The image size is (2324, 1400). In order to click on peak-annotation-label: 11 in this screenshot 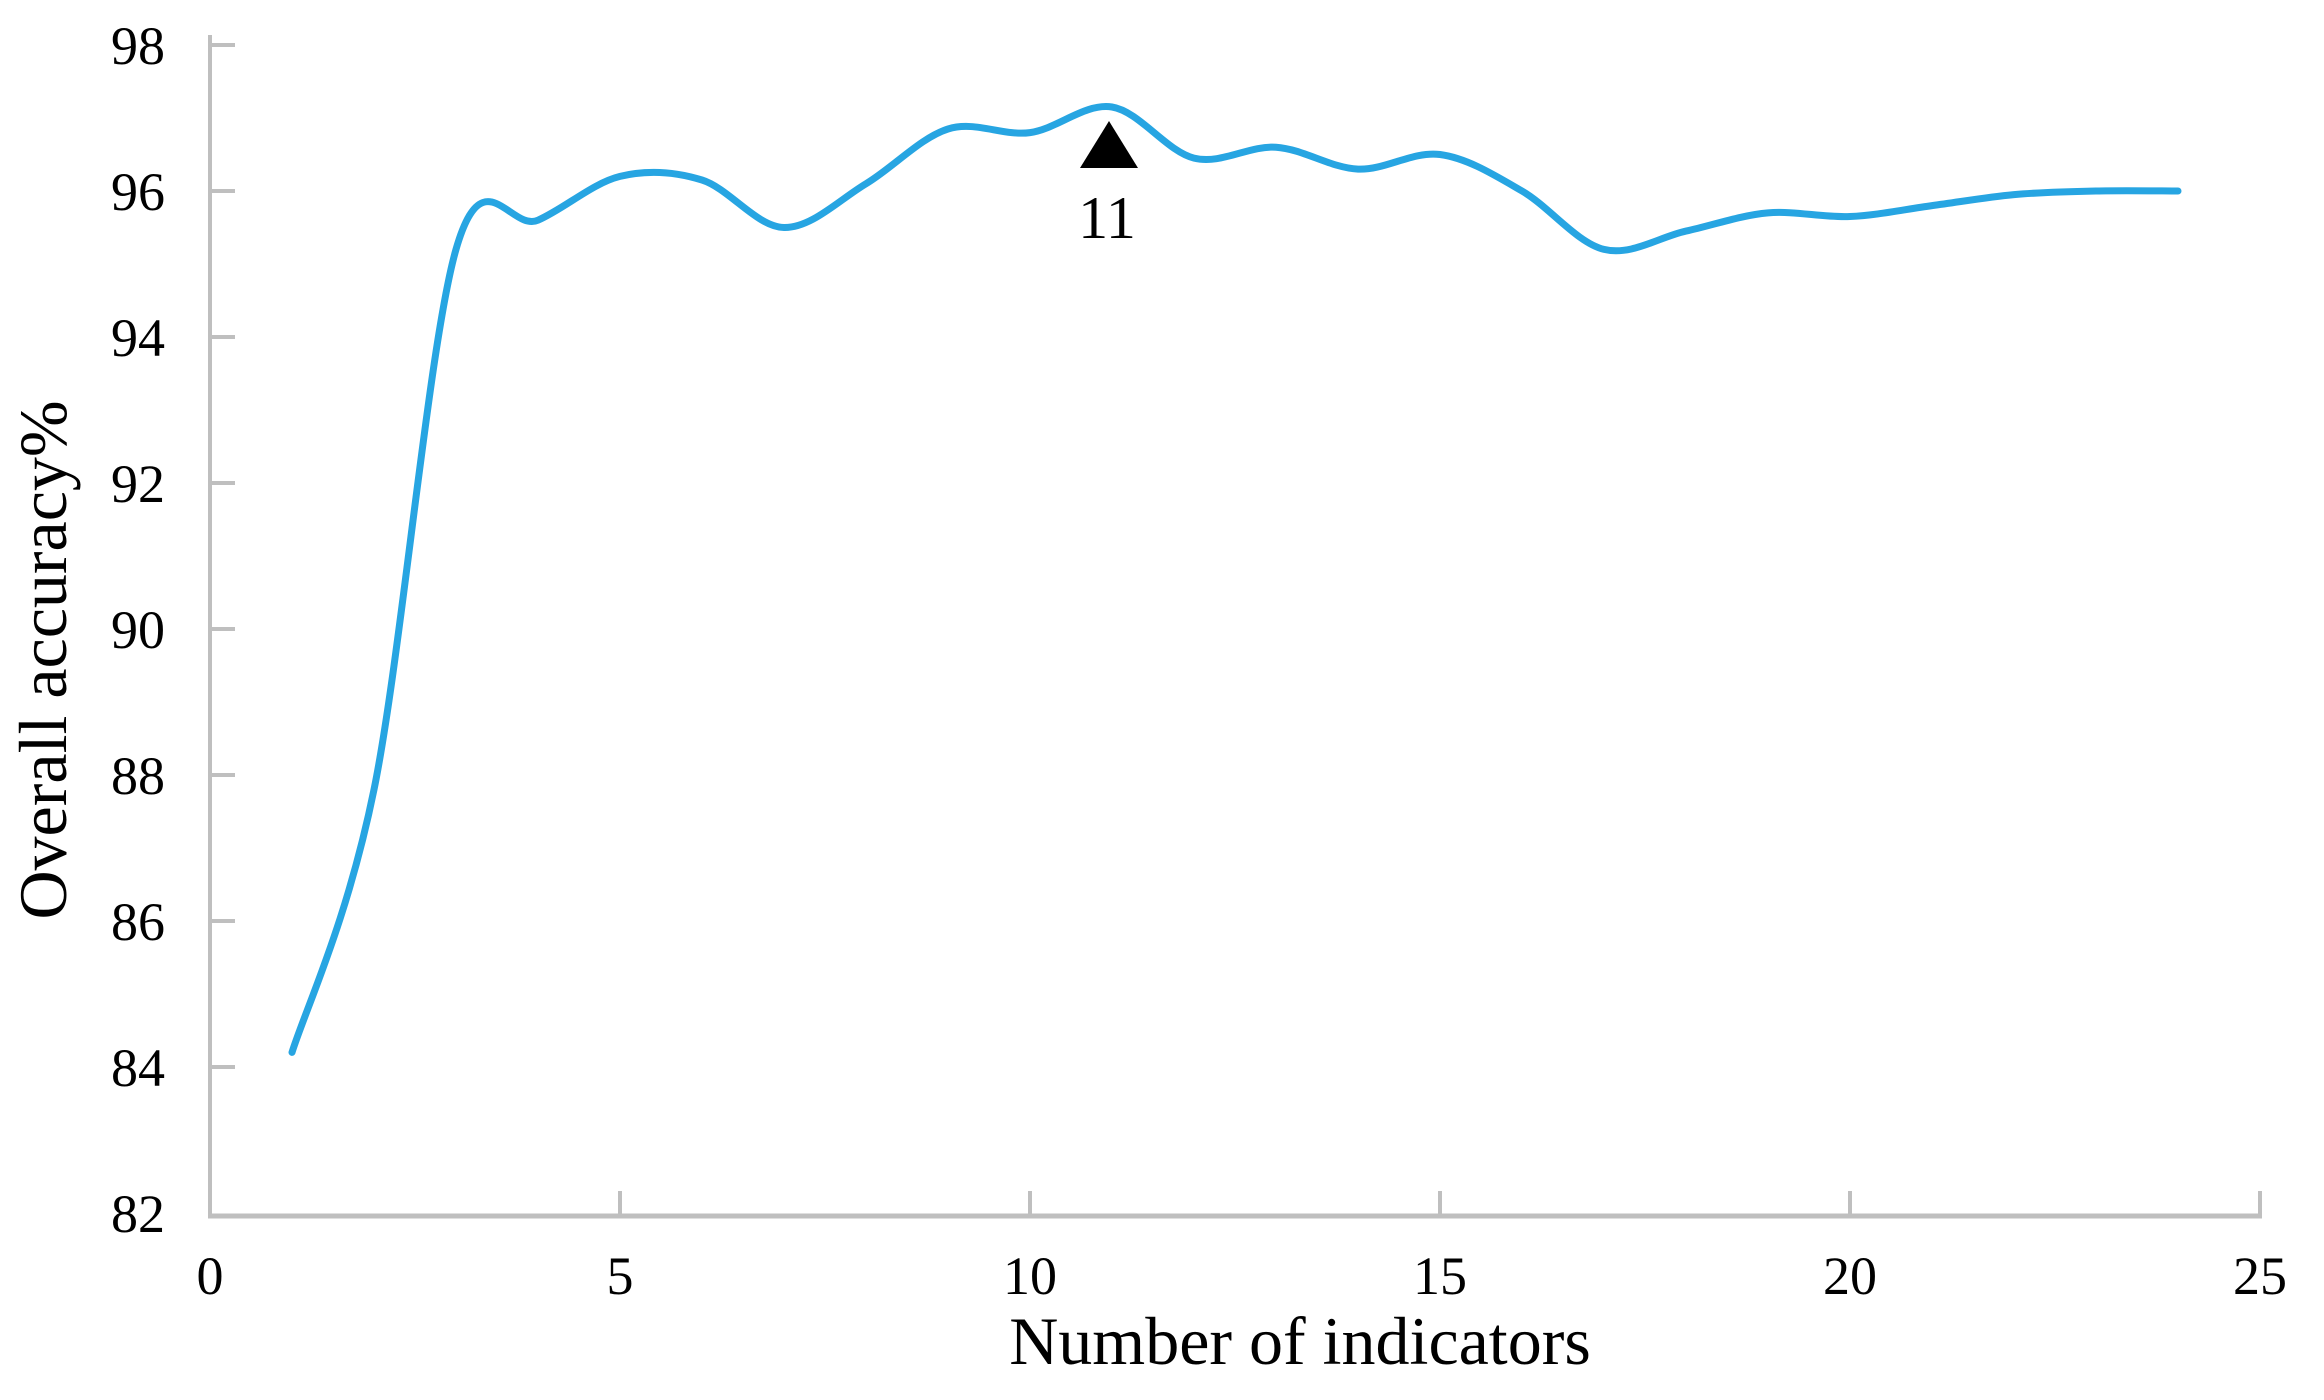, I will do `click(1107, 218)`.